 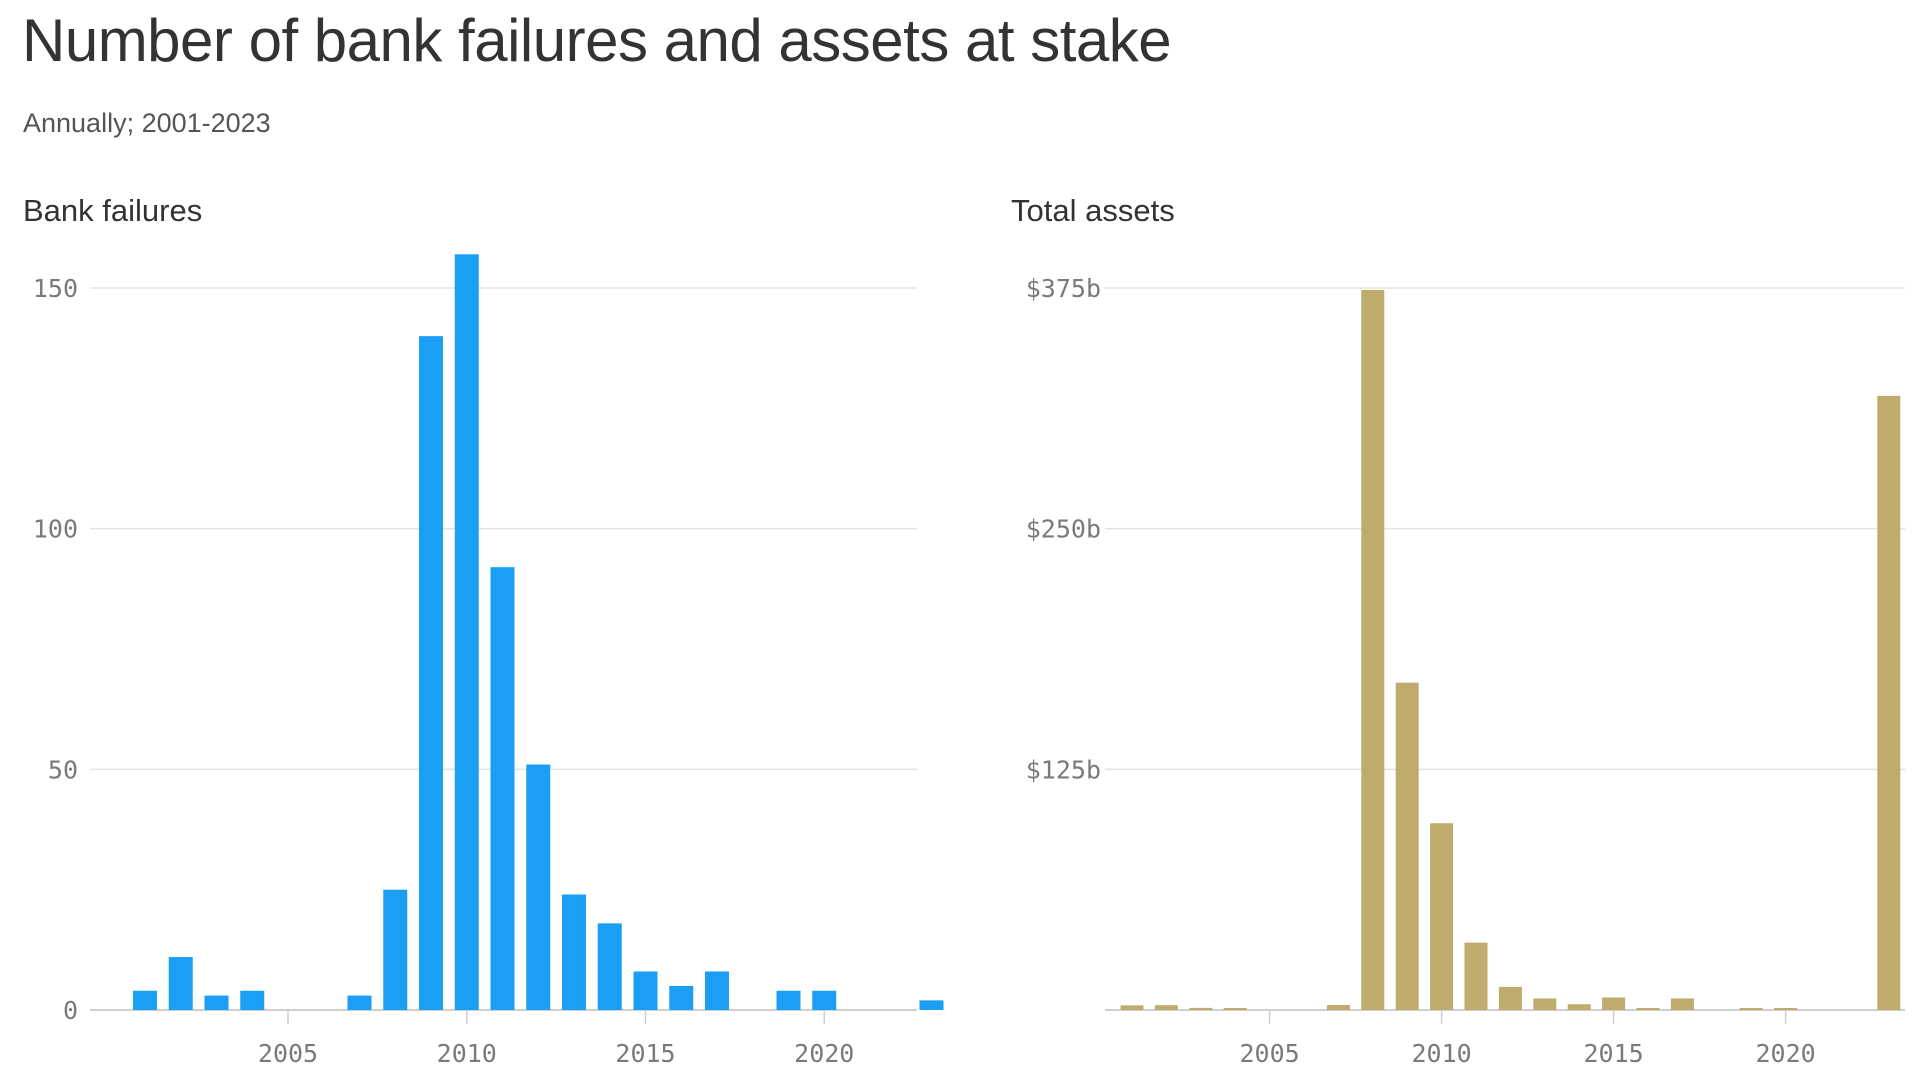 What do you see at coordinates (1682, 1004) in the screenshot?
I see `assets-bar-2017` at bounding box center [1682, 1004].